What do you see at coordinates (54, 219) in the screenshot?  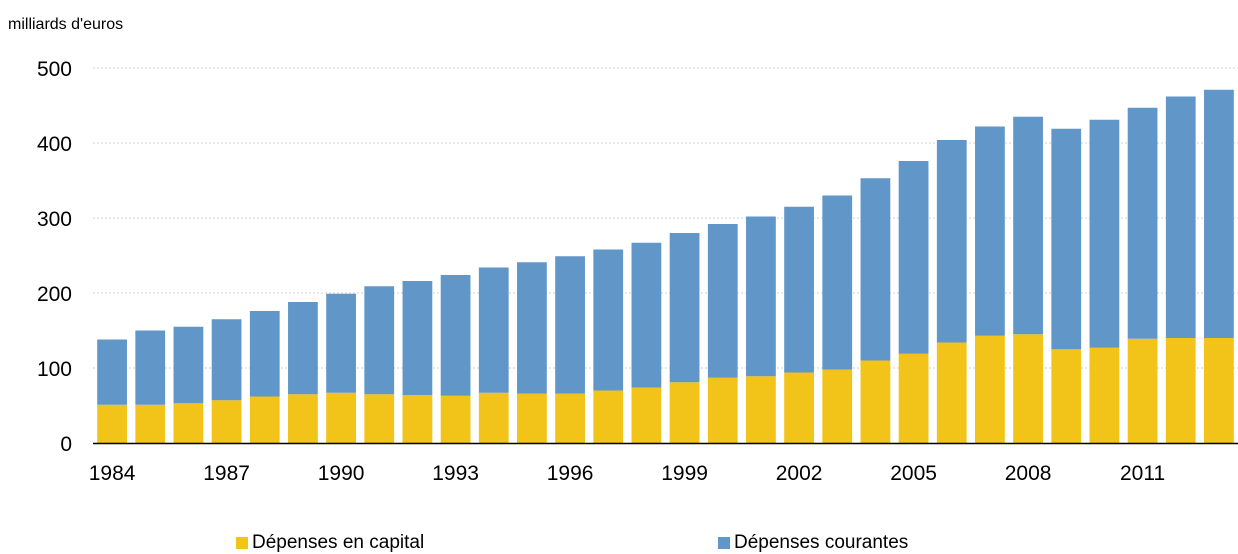 I see `y-tick-label: 300` at bounding box center [54, 219].